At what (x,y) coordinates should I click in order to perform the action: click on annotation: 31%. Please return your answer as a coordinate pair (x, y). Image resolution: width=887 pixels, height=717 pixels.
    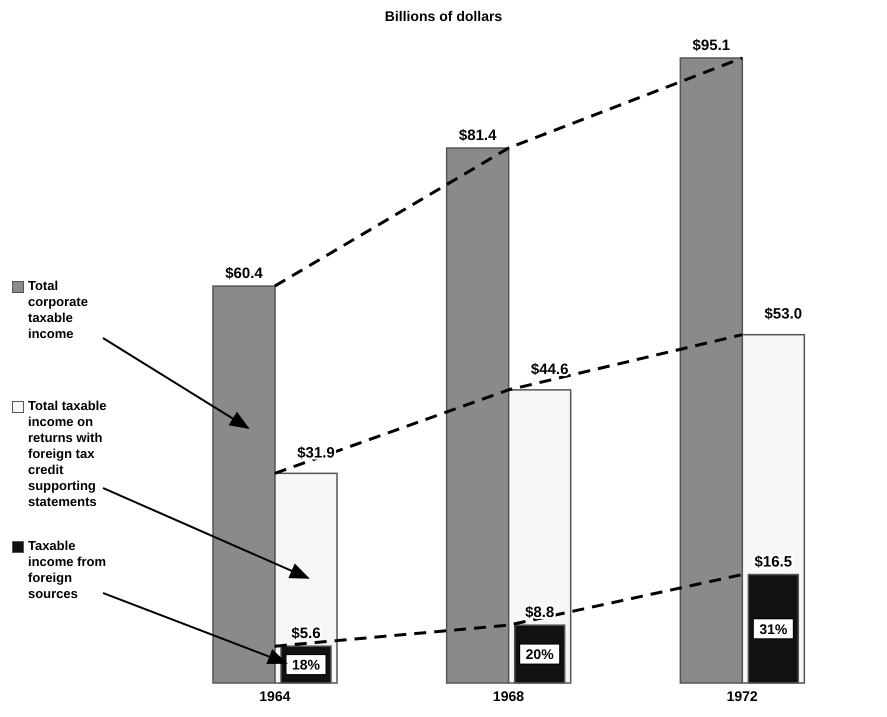
    Looking at the image, I should click on (773, 628).